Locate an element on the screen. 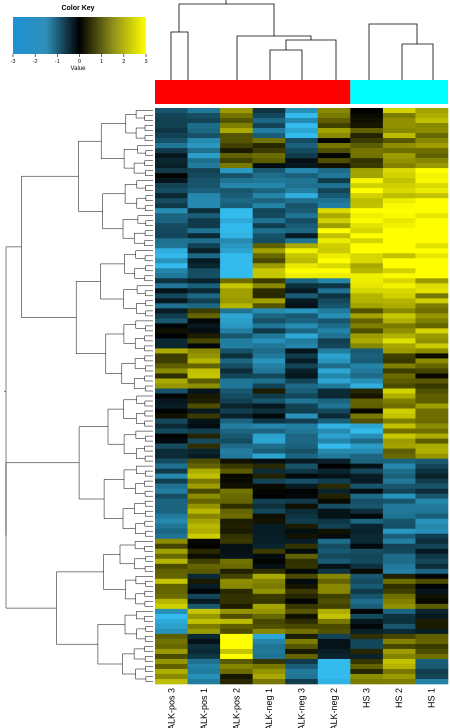  column-group-bar is located at coordinates (301, 92).